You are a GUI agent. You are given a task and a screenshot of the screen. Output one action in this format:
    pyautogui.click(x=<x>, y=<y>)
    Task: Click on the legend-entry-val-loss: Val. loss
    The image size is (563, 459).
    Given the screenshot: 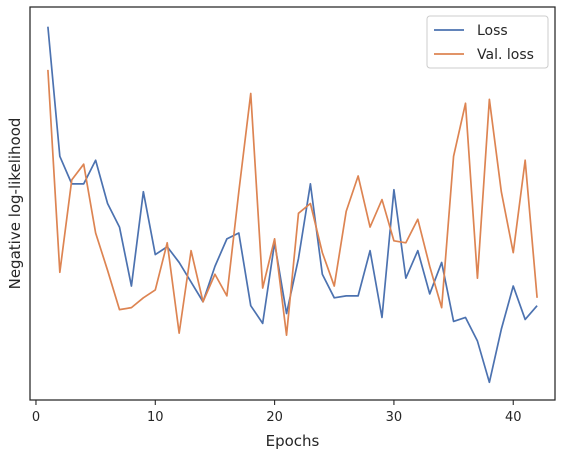 What is the action you would take?
    pyautogui.click(x=505, y=55)
    